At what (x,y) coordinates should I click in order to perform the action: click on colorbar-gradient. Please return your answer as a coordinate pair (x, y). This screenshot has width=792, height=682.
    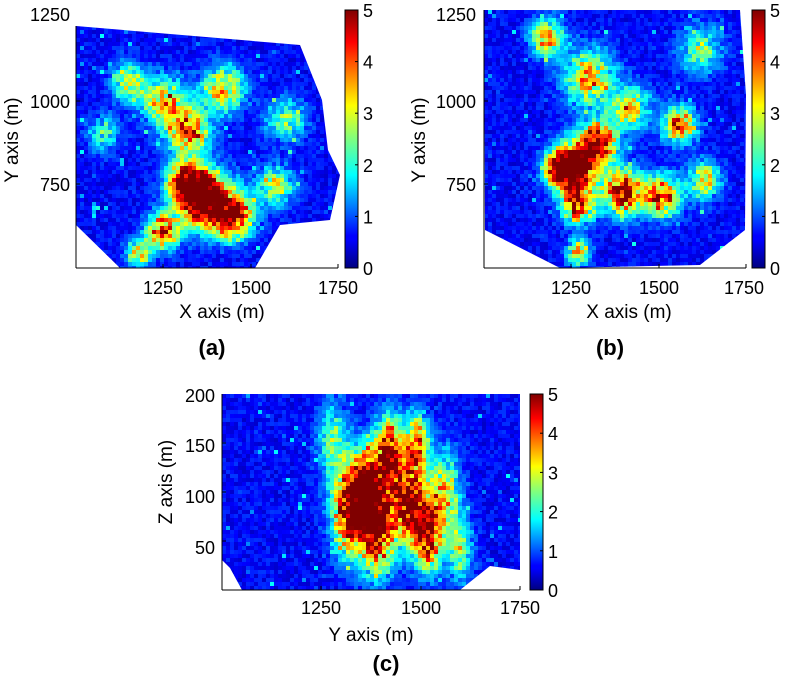
    Looking at the image, I should click on (351, 139).